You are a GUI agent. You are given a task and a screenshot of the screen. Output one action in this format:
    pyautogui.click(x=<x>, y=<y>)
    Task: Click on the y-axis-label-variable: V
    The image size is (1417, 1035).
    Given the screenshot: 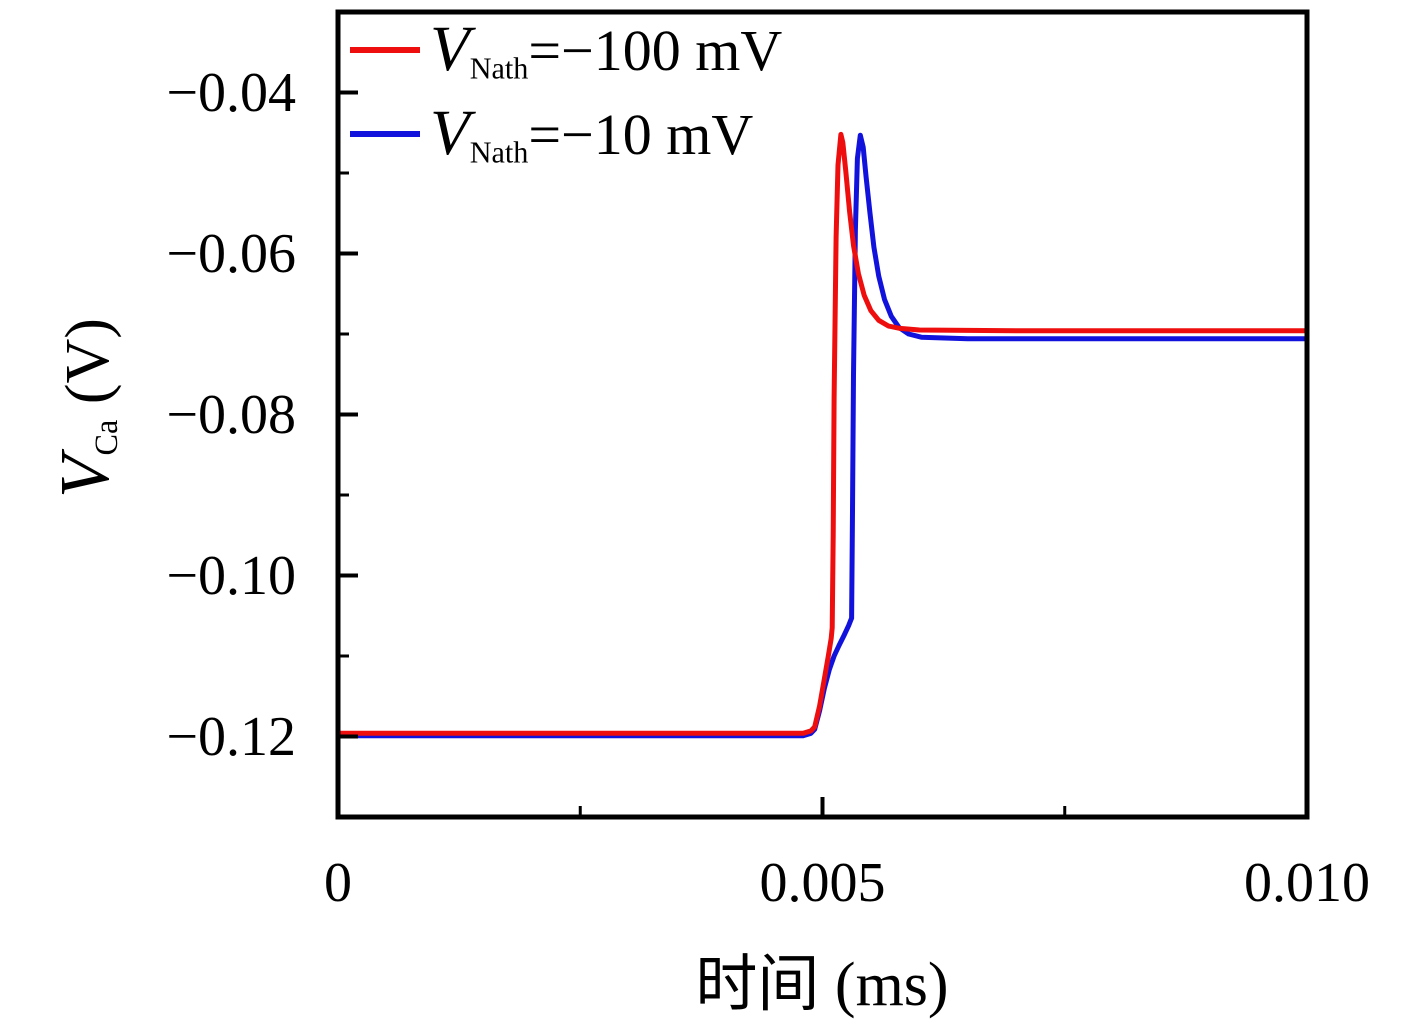 What is the action you would take?
    pyautogui.click(x=85, y=476)
    